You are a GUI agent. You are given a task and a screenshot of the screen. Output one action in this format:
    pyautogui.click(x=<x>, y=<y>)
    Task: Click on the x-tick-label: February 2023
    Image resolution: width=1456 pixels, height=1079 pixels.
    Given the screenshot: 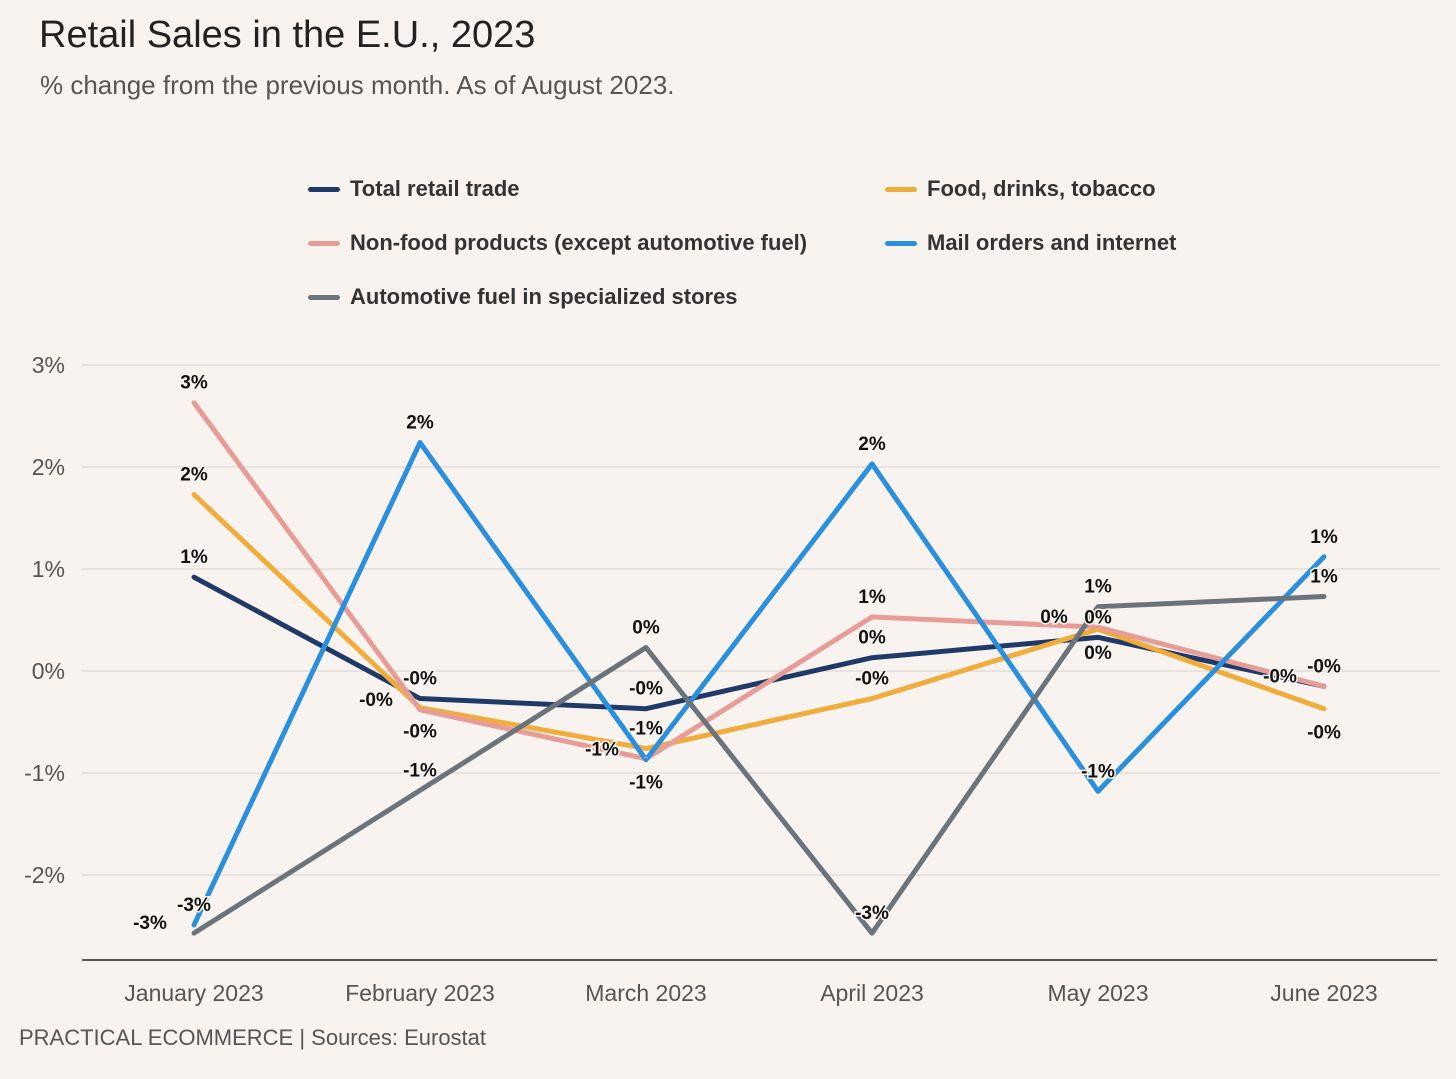 What is the action you would take?
    pyautogui.click(x=420, y=993)
    